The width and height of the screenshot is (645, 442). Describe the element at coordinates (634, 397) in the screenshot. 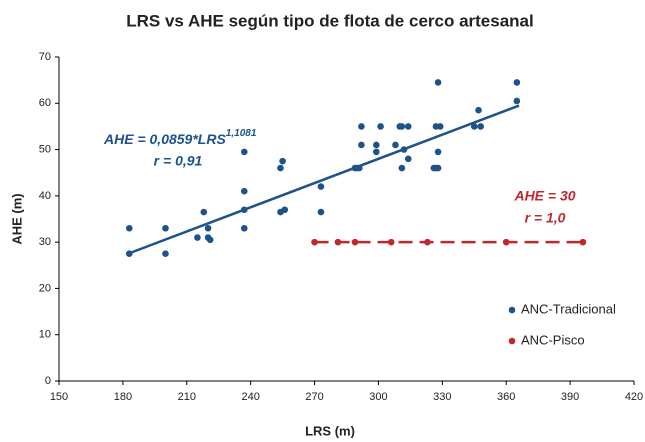

I see `x-tick-label: 420` at that location.